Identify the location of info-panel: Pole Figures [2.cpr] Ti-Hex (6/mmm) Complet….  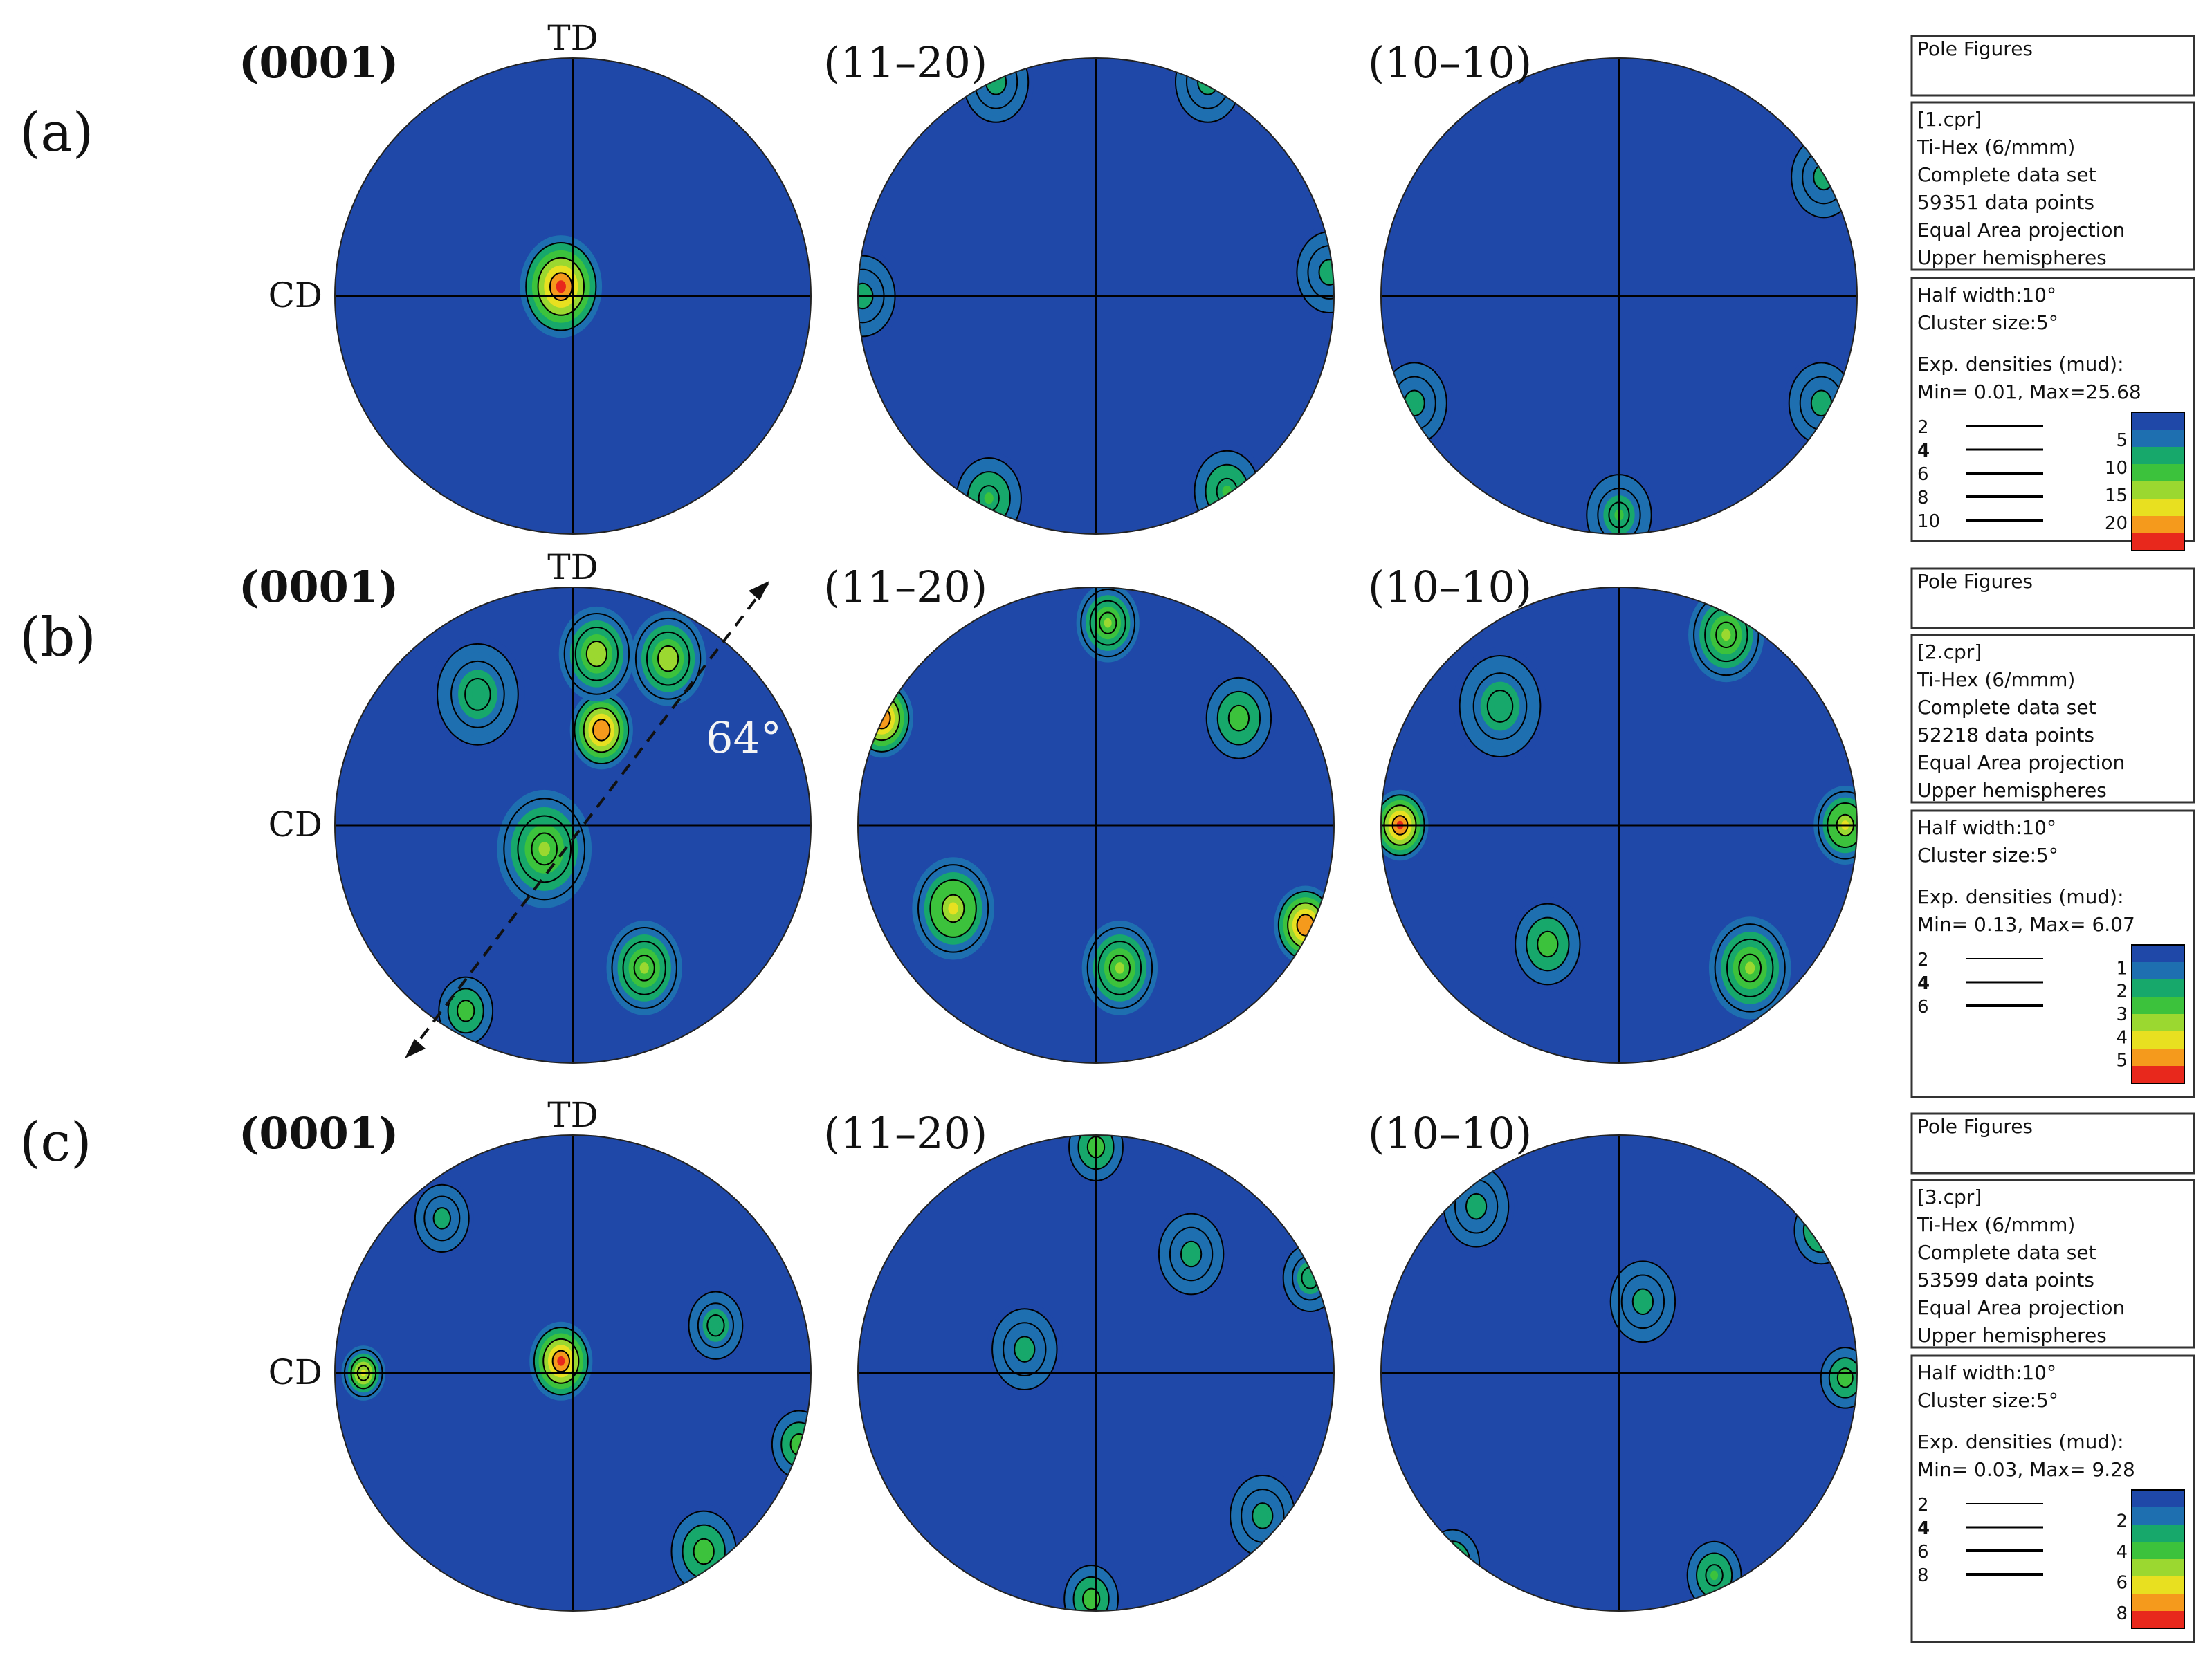
(2052, 832).